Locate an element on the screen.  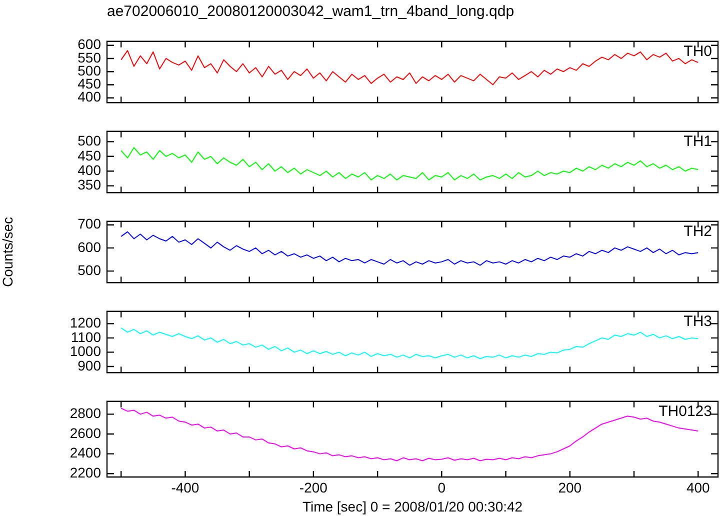
chart-title: ae702006010_20080120003042_wam1_trn_4band_long.qdp is located at coordinates (310, 11).